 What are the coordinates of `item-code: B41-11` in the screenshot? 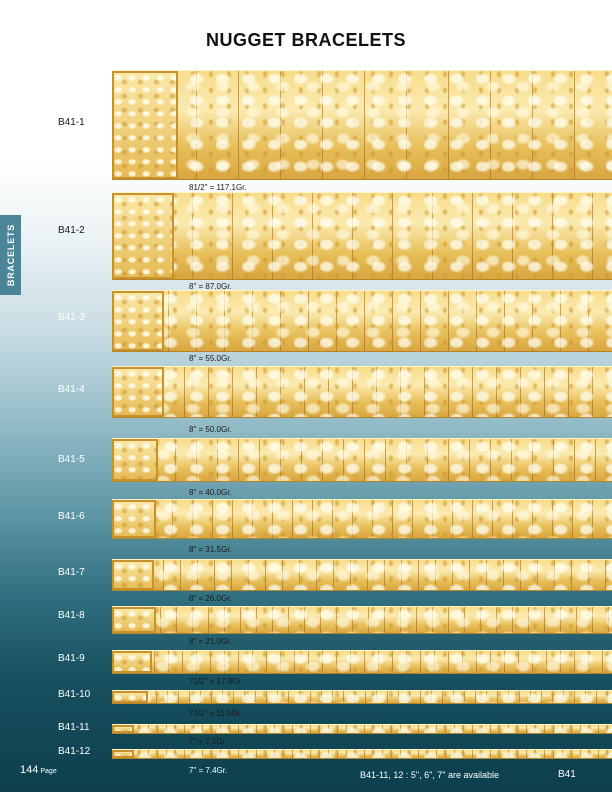 It's located at (74, 727).